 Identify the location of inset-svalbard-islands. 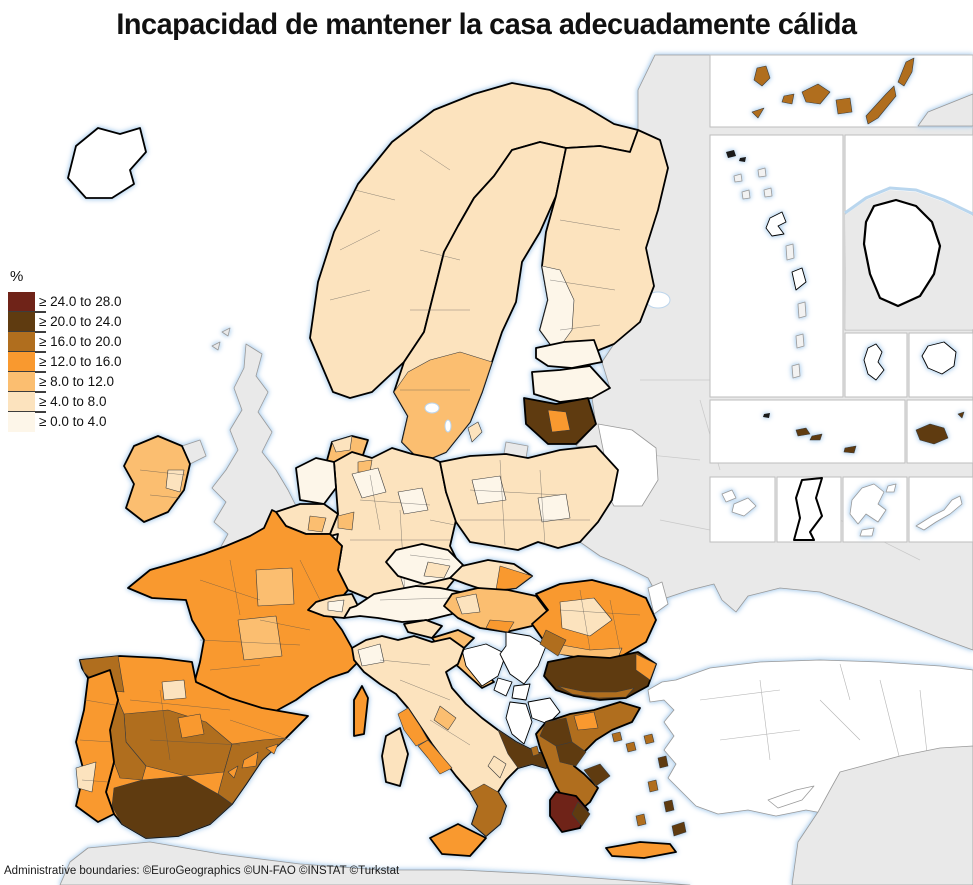
(873, 510).